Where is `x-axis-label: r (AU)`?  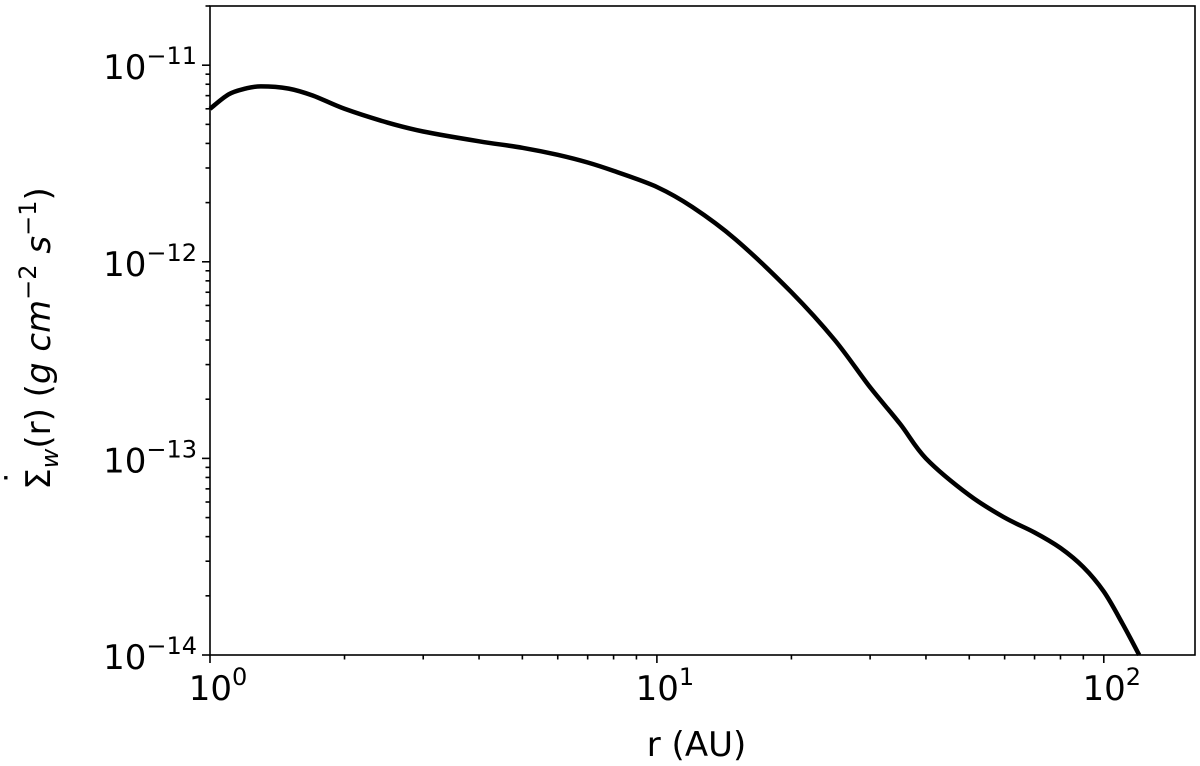
x-axis-label: r (AU) is located at coordinates (696, 745).